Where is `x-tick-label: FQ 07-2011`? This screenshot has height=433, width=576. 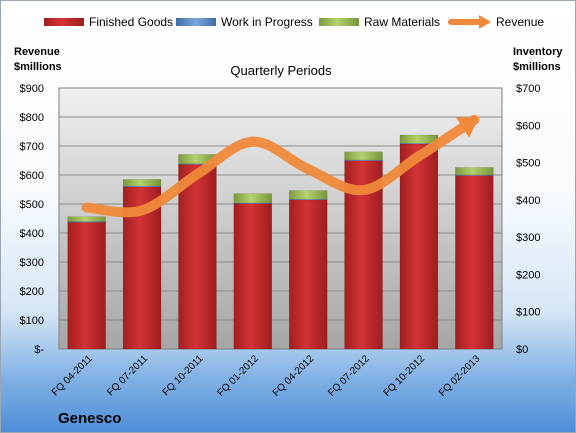
x-tick-label: FQ 07-2011 is located at coordinates (127, 375).